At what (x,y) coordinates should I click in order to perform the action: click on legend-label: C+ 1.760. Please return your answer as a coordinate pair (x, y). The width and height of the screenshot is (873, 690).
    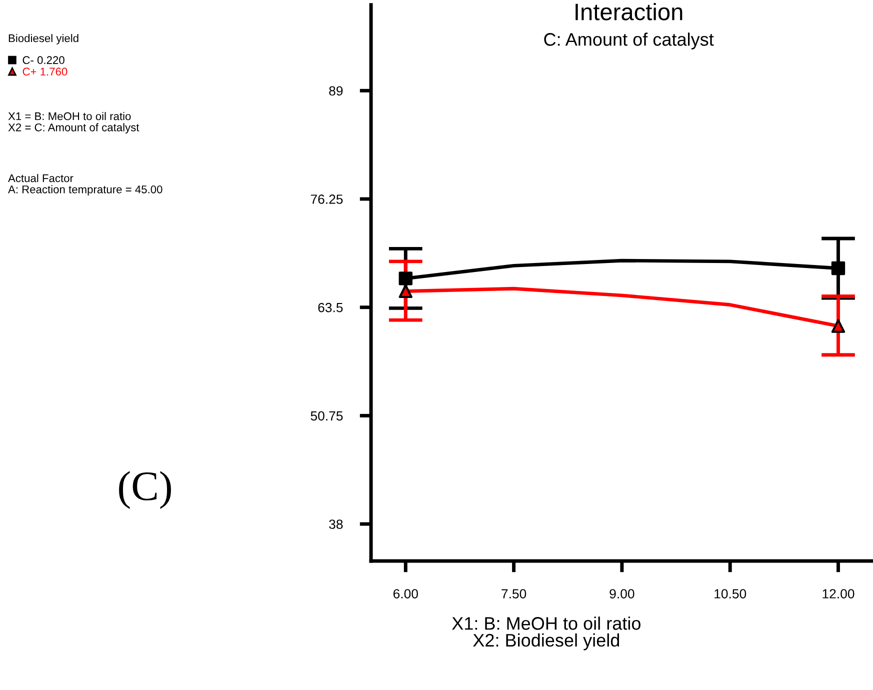
    Looking at the image, I should click on (45, 72).